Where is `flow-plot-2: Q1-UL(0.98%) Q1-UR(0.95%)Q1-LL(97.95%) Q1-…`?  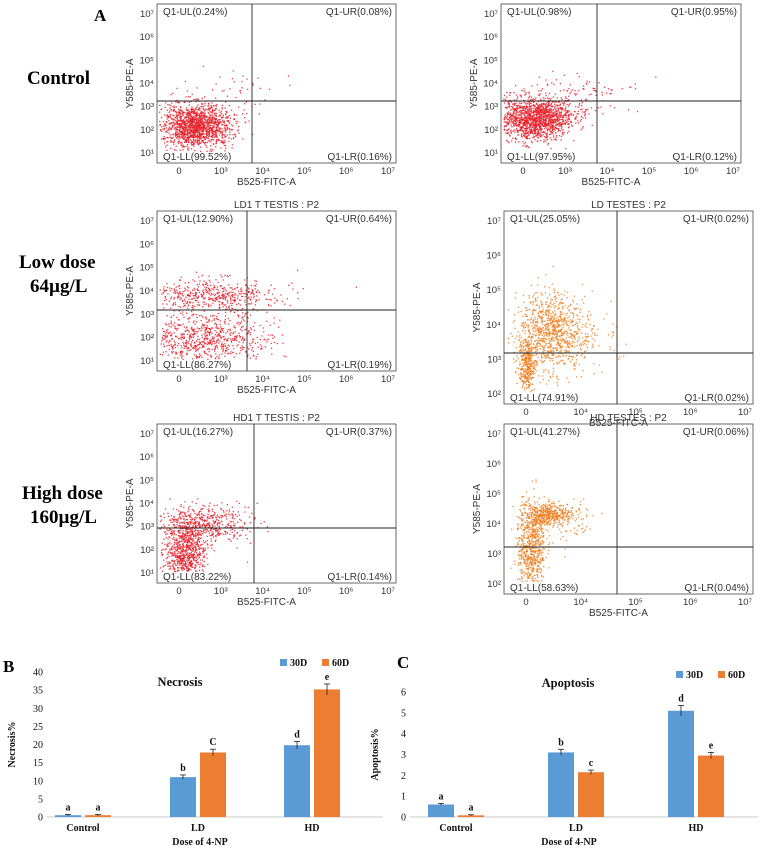
flow-plot-2: Q1-UL(0.98%) Q1-UR(0.95%)Q1-LL(97.95%) Q1-… is located at coordinates (605, 95).